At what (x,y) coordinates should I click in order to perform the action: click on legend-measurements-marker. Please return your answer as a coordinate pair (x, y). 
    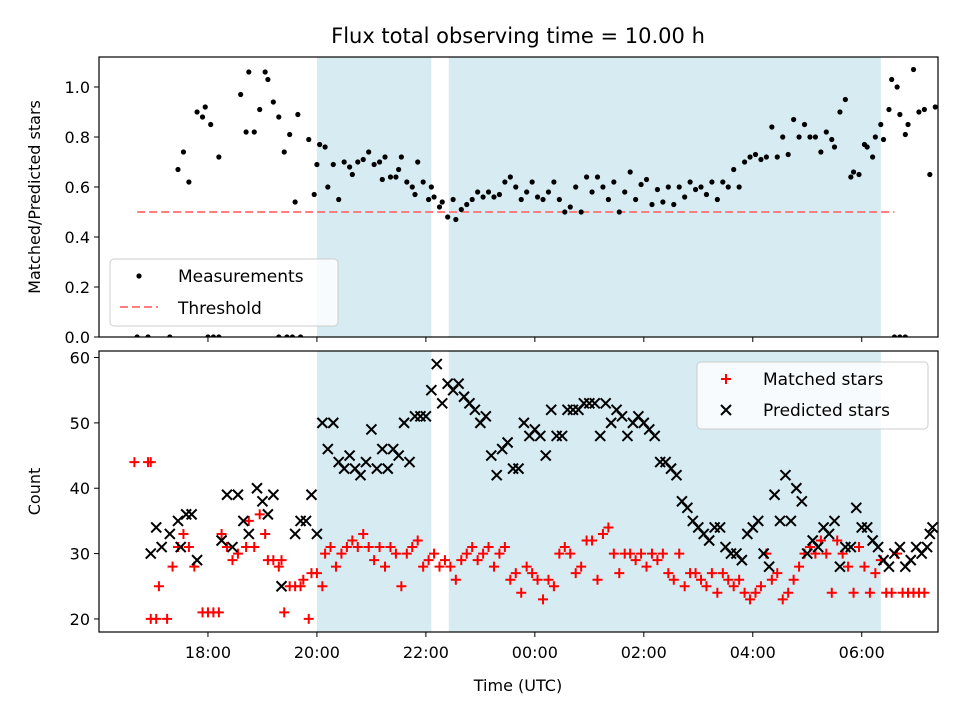
    Looking at the image, I should click on (139, 276).